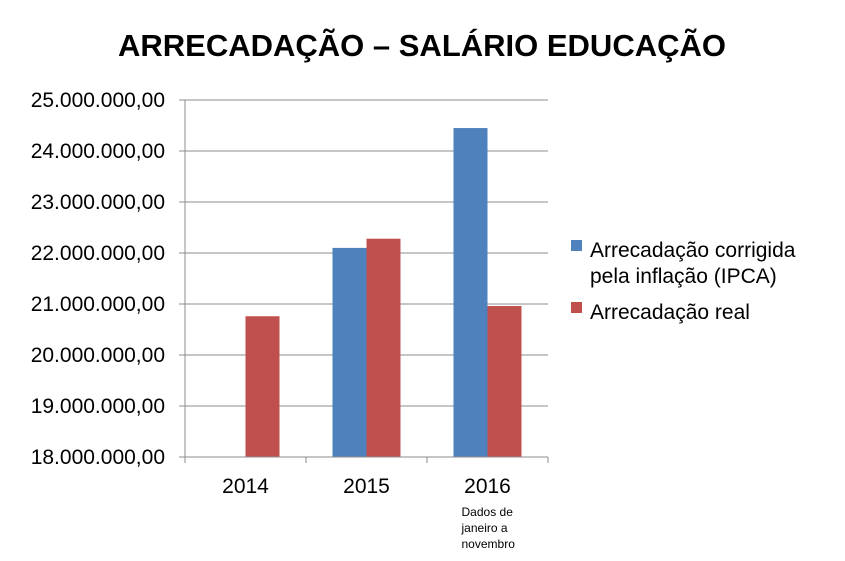 This screenshot has width=845, height=561. Describe the element at coordinates (368, 513) in the screenshot. I see `x-axis-ticks: 2014 2015 2016 Dados de janeiro a novembro` at that location.